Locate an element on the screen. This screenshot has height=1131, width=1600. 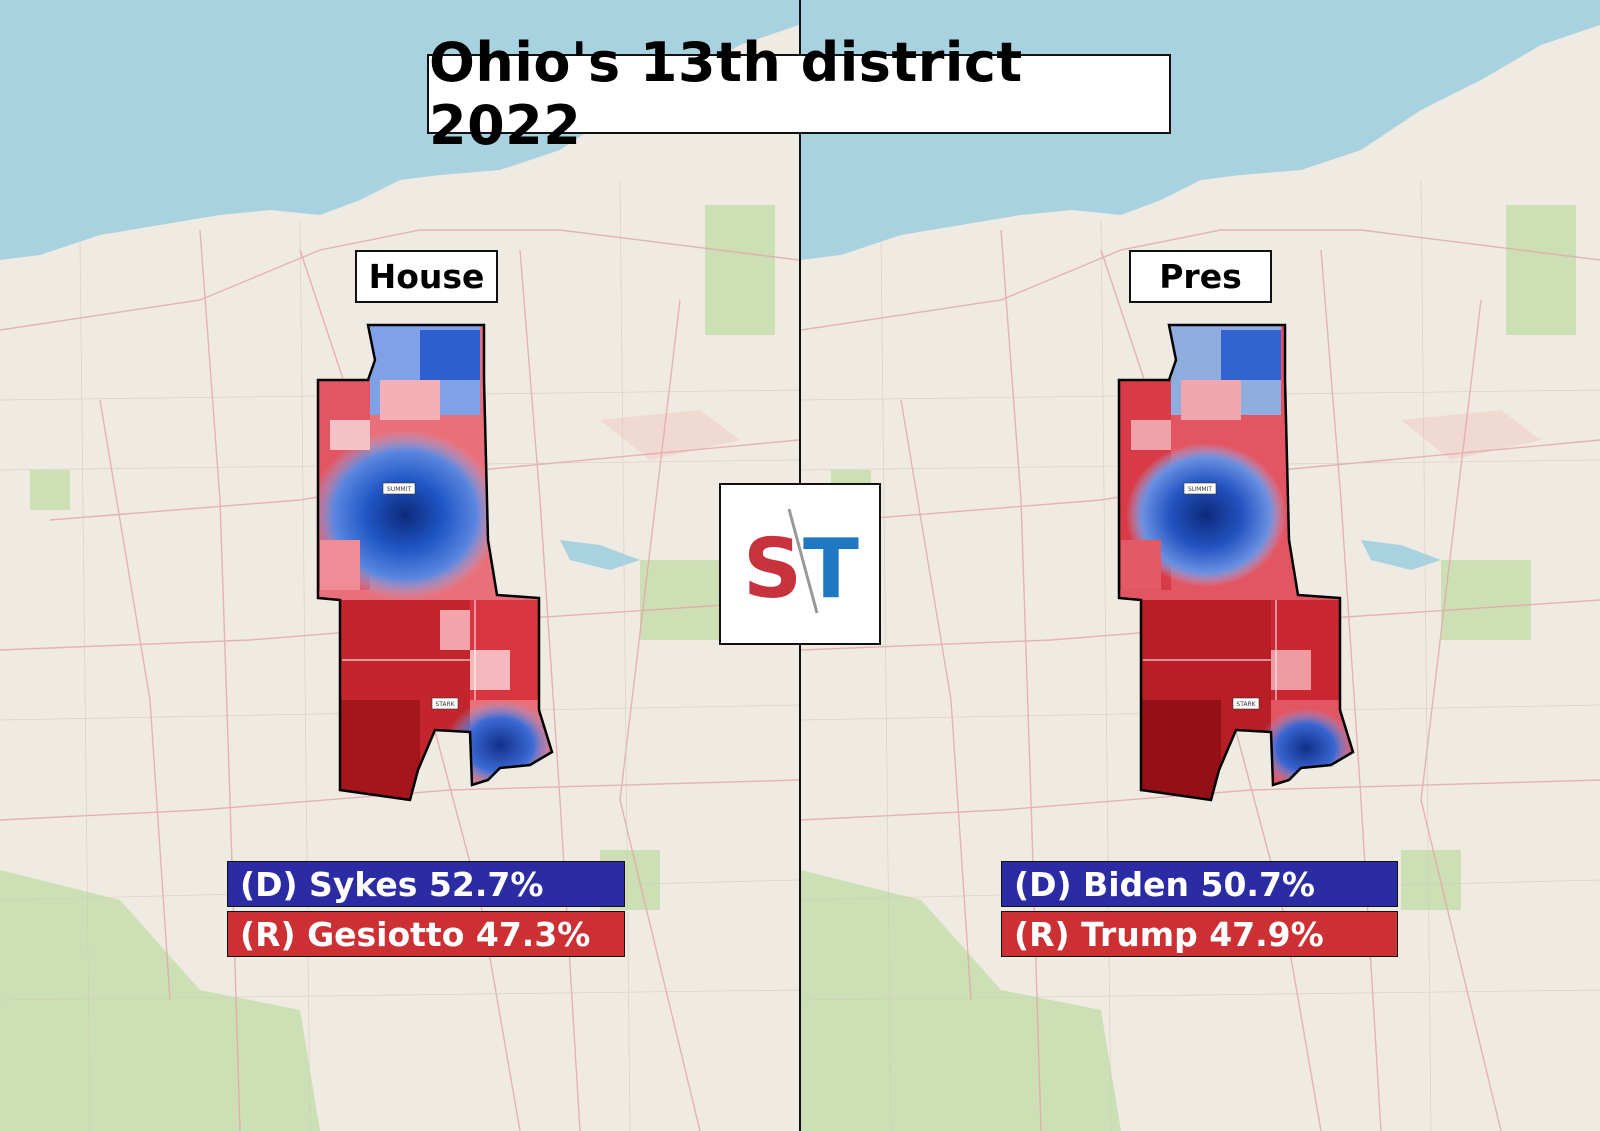
map-title: Ohio's 13th district 2022 is located at coordinates (799, 94).